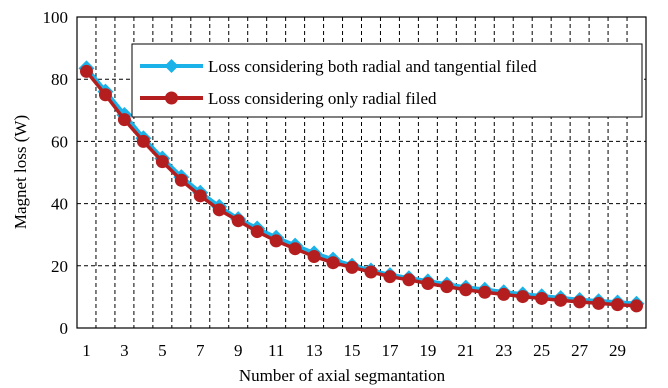  What do you see at coordinates (580, 350) in the screenshot?
I see `x-tick-label: 27` at bounding box center [580, 350].